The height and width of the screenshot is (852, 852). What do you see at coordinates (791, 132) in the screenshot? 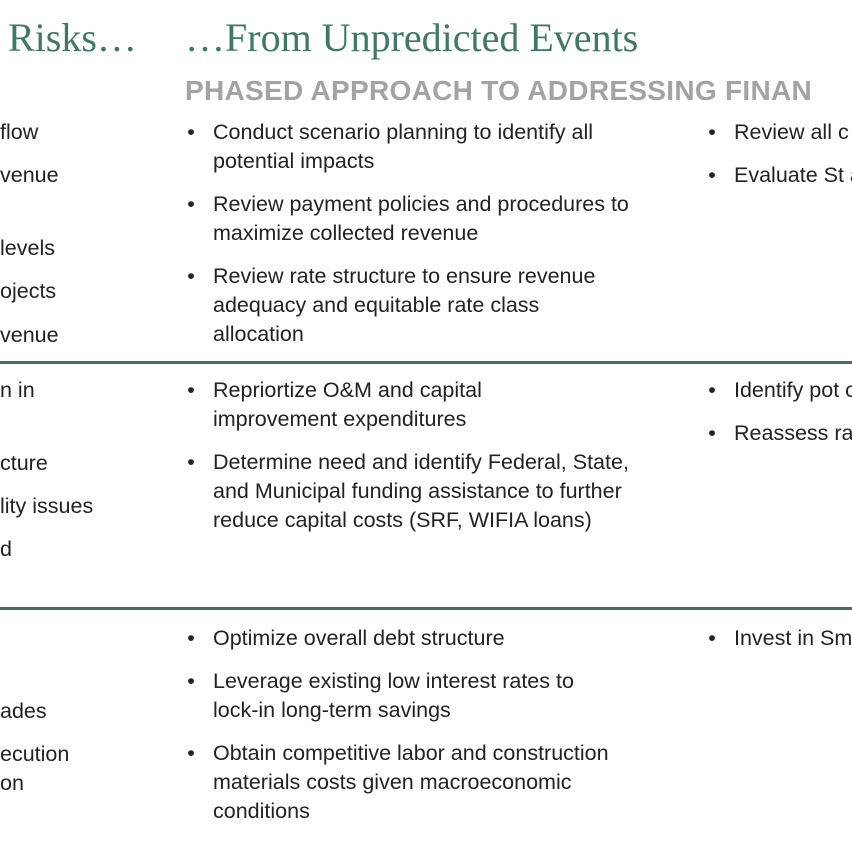
I see `next-phase-text: Review all c` at bounding box center [791, 132].